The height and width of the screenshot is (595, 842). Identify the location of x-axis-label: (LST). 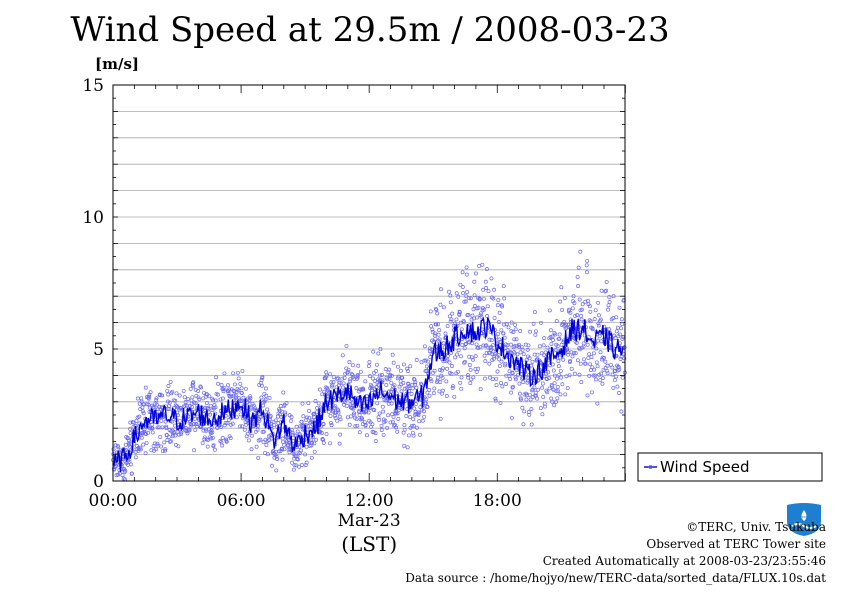
(369, 544).